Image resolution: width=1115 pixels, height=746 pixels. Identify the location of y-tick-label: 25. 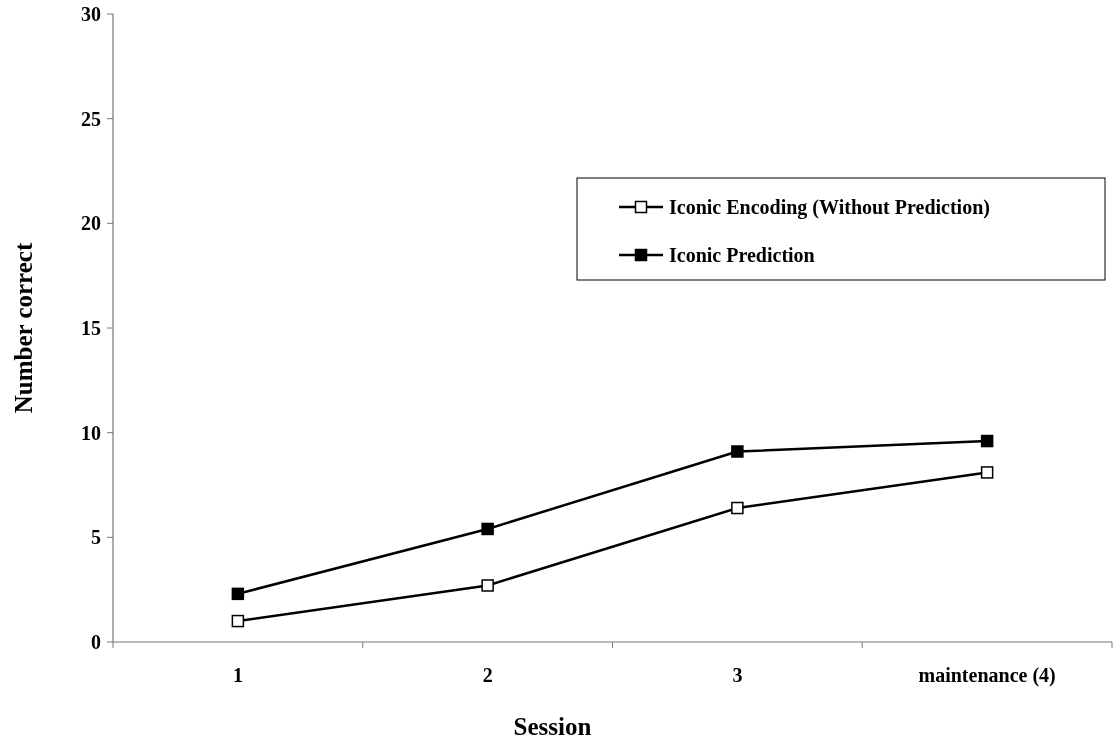
(91, 118).